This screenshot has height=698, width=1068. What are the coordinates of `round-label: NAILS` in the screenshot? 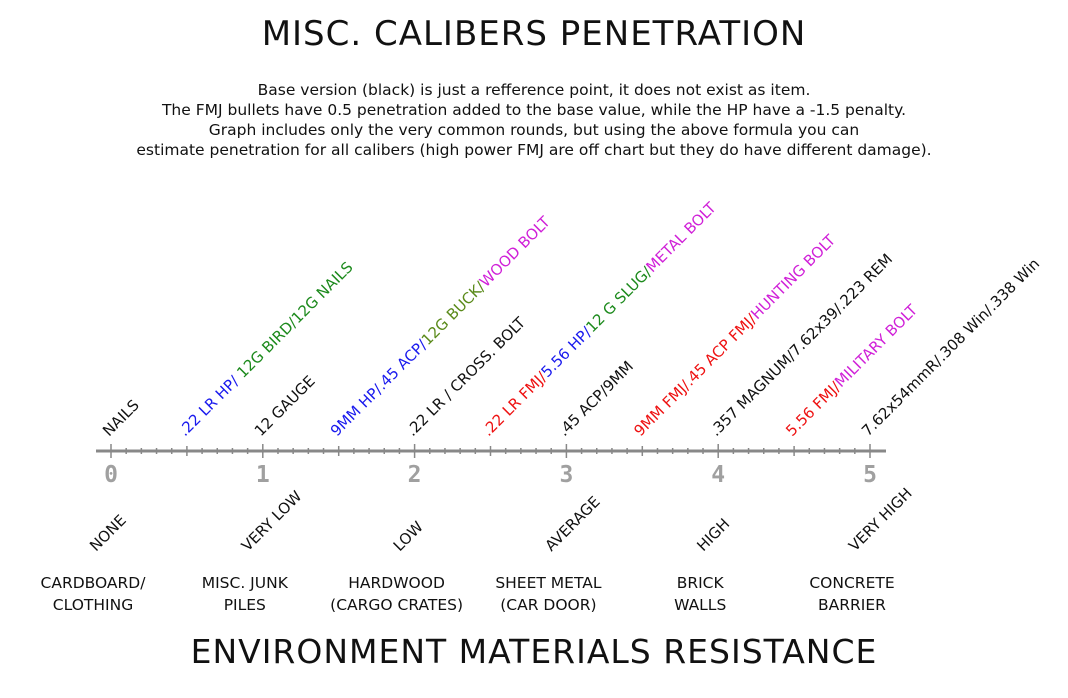 It's located at (121, 418).